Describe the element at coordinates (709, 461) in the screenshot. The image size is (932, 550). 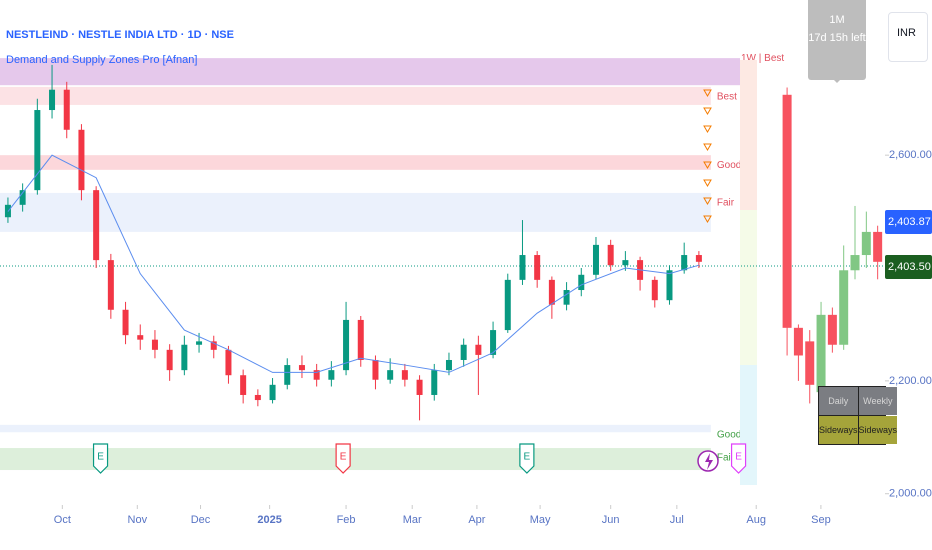
I see `lightning` at that location.